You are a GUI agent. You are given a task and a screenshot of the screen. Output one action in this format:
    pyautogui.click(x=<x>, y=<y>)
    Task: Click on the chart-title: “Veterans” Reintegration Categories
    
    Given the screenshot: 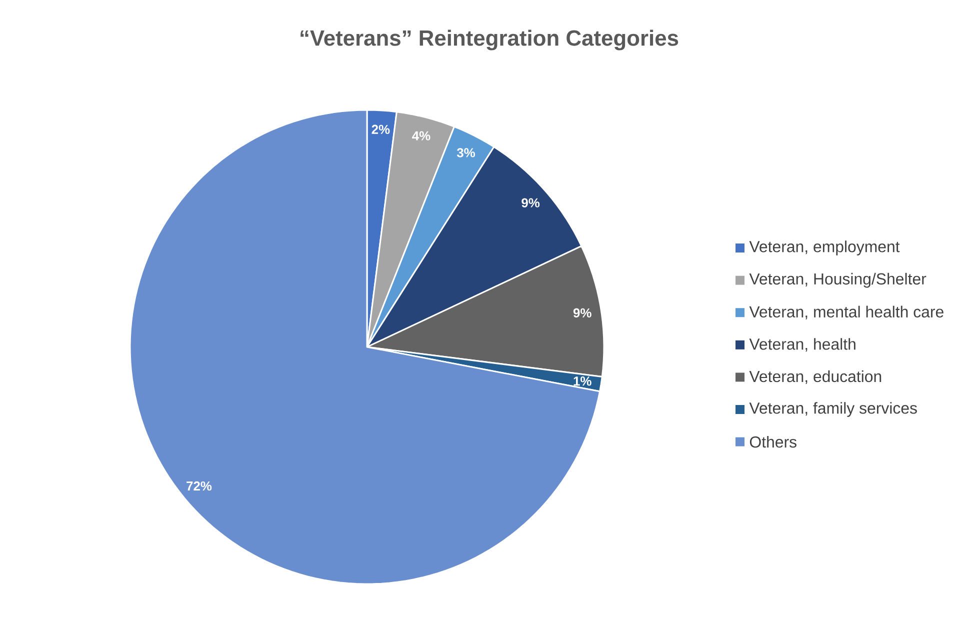 What is the action you would take?
    pyautogui.click(x=489, y=40)
    